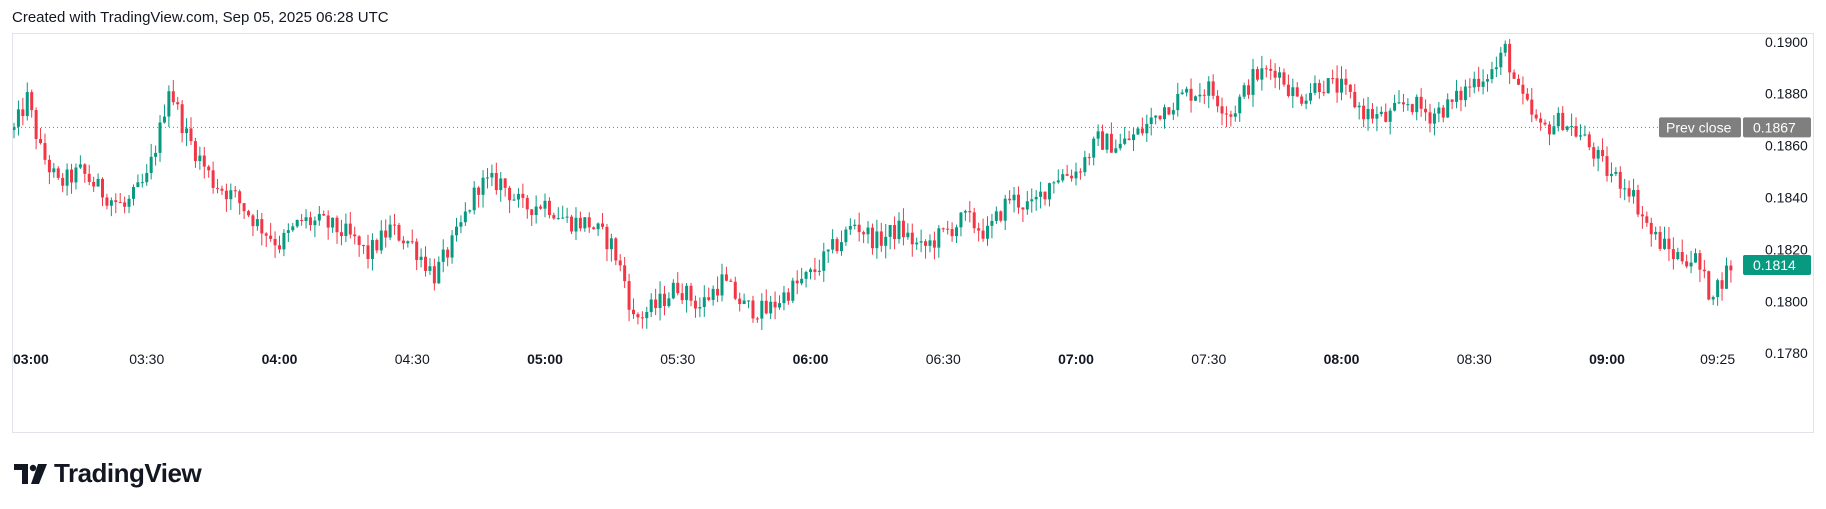 The width and height of the screenshot is (1826, 509). Describe the element at coordinates (128, 473) in the screenshot. I see `tradingview-logo-text: TradingView` at that location.